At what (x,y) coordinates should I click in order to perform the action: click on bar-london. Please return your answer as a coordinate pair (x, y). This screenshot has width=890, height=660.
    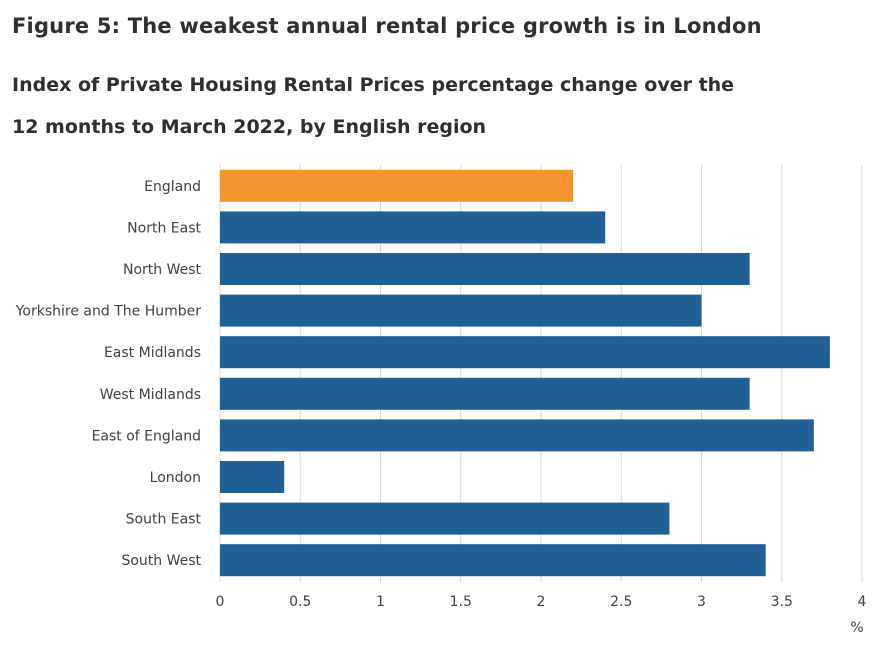
    Looking at the image, I should click on (252, 477).